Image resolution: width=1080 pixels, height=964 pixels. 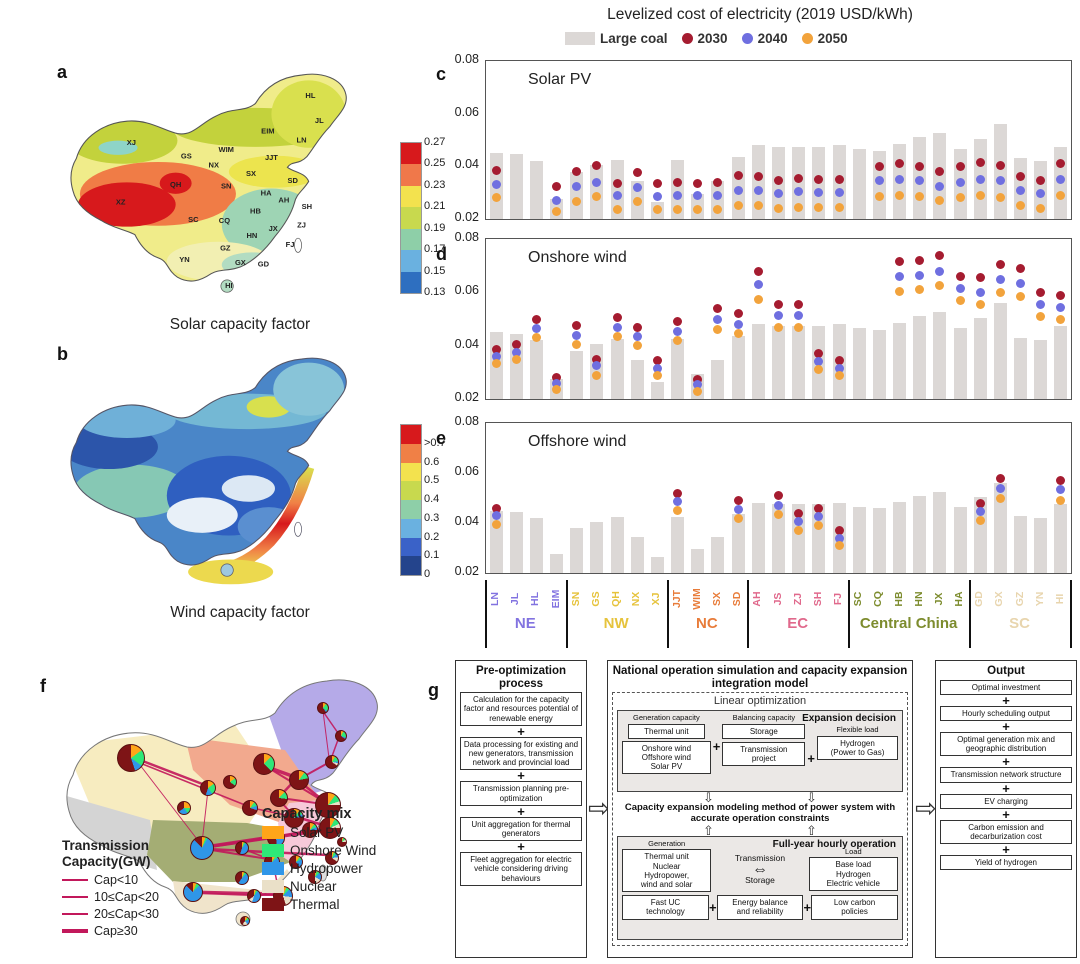 I want to click on colorbar-label: 0, so click(x=427, y=574).